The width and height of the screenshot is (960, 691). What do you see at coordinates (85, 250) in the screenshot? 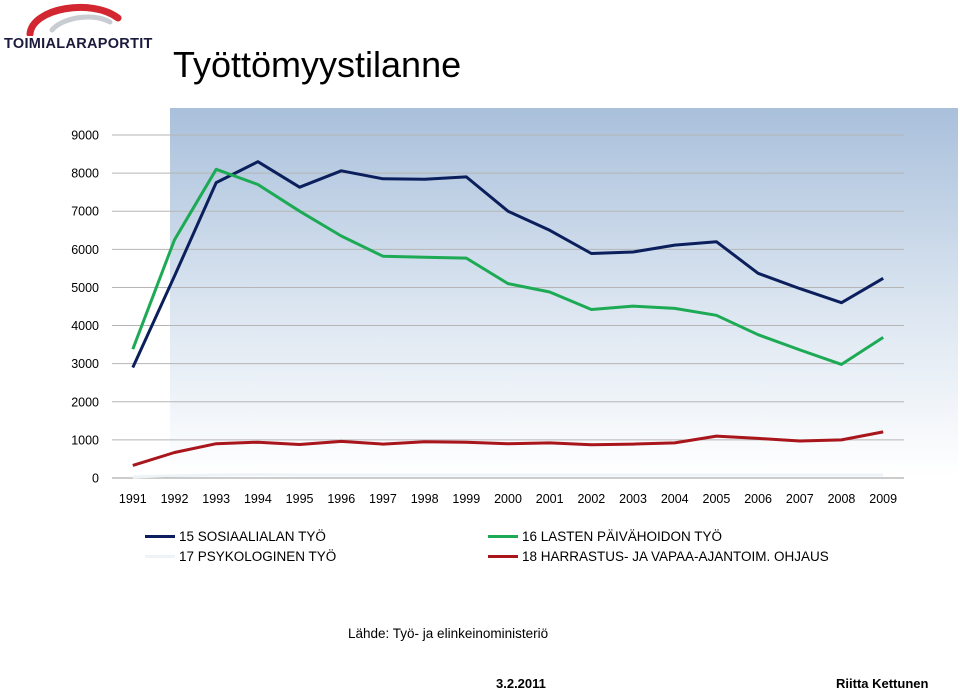
I see `y-tick-label: 6000` at bounding box center [85, 250].